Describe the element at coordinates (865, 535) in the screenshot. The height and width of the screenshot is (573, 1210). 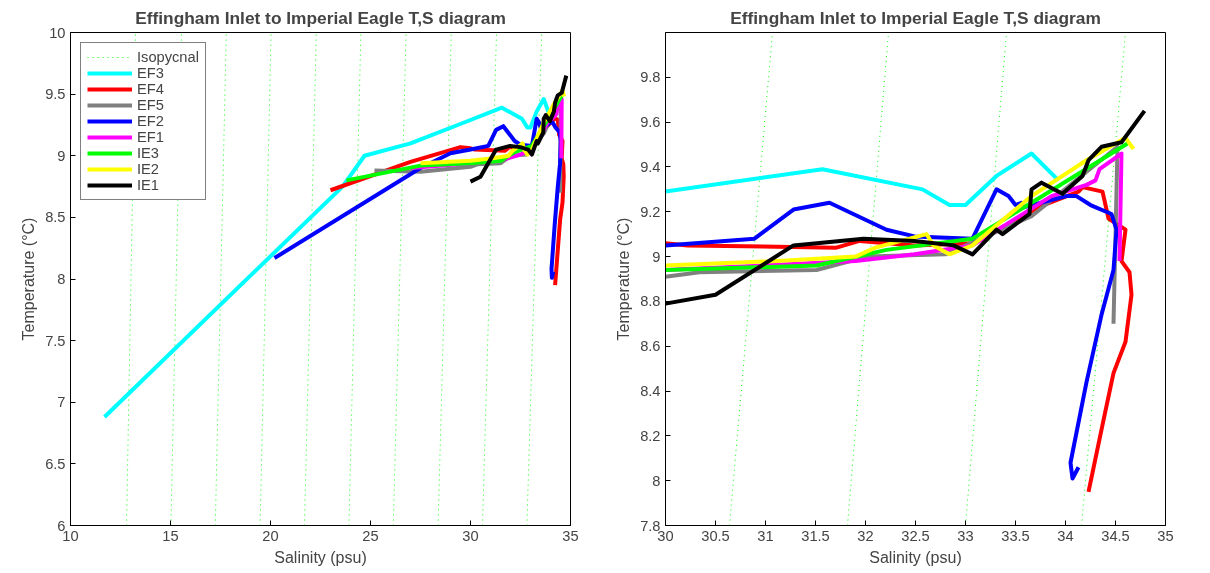
I see `x-tick-label: 32` at that location.